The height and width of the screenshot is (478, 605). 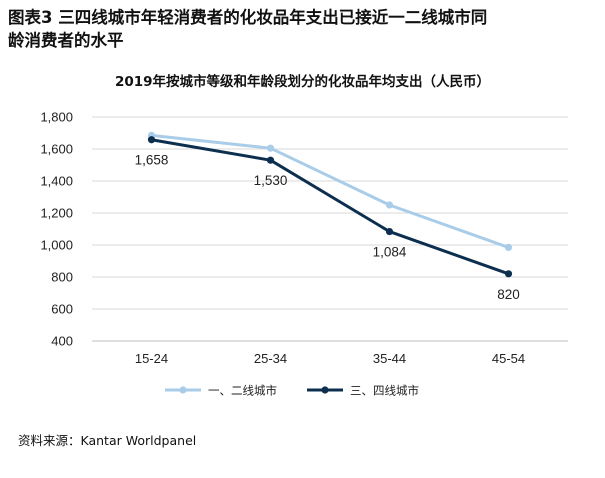 I want to click on figure-title-line2: 龄消费者的水平, so click(x=66, y=40).